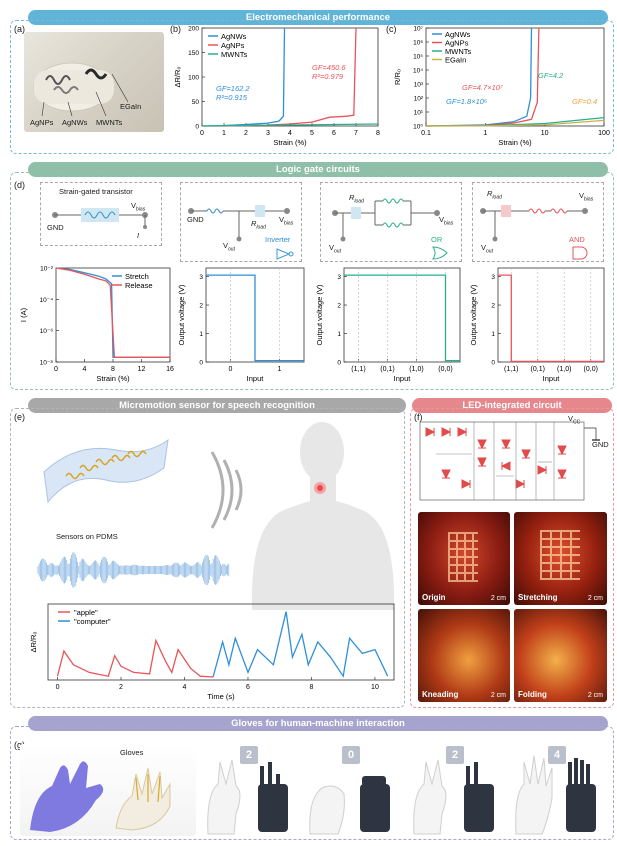 The width and height of the screenshot is (617, 846). What do you see at coordinates (564, 369) in the screenshot?
I see `x-tick-label: (1,0)` at bounding box center [564, 369].